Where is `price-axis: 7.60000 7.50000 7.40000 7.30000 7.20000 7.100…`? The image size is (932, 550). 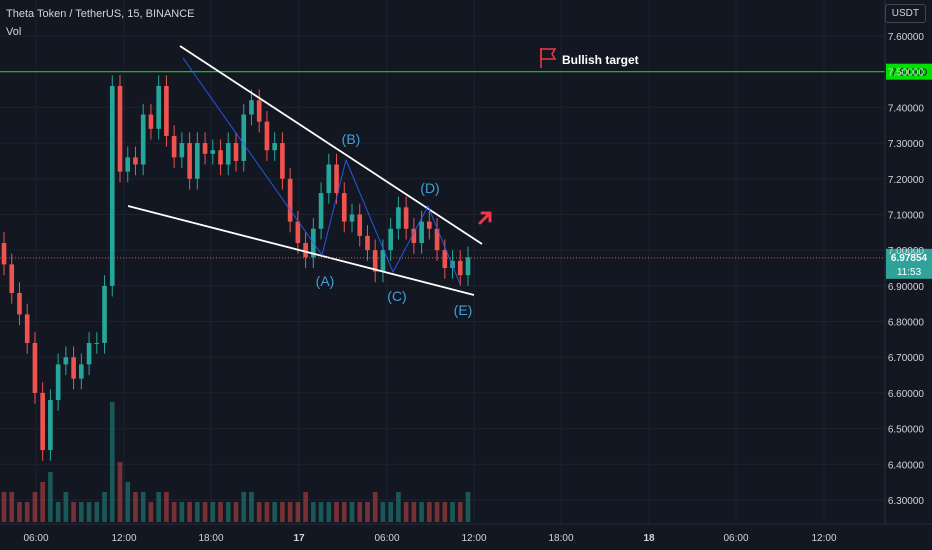
price-axis: 7.60000 7.50000 7.40000 7.30000 7.20000 7.100… is located at coordinates (904, 262).